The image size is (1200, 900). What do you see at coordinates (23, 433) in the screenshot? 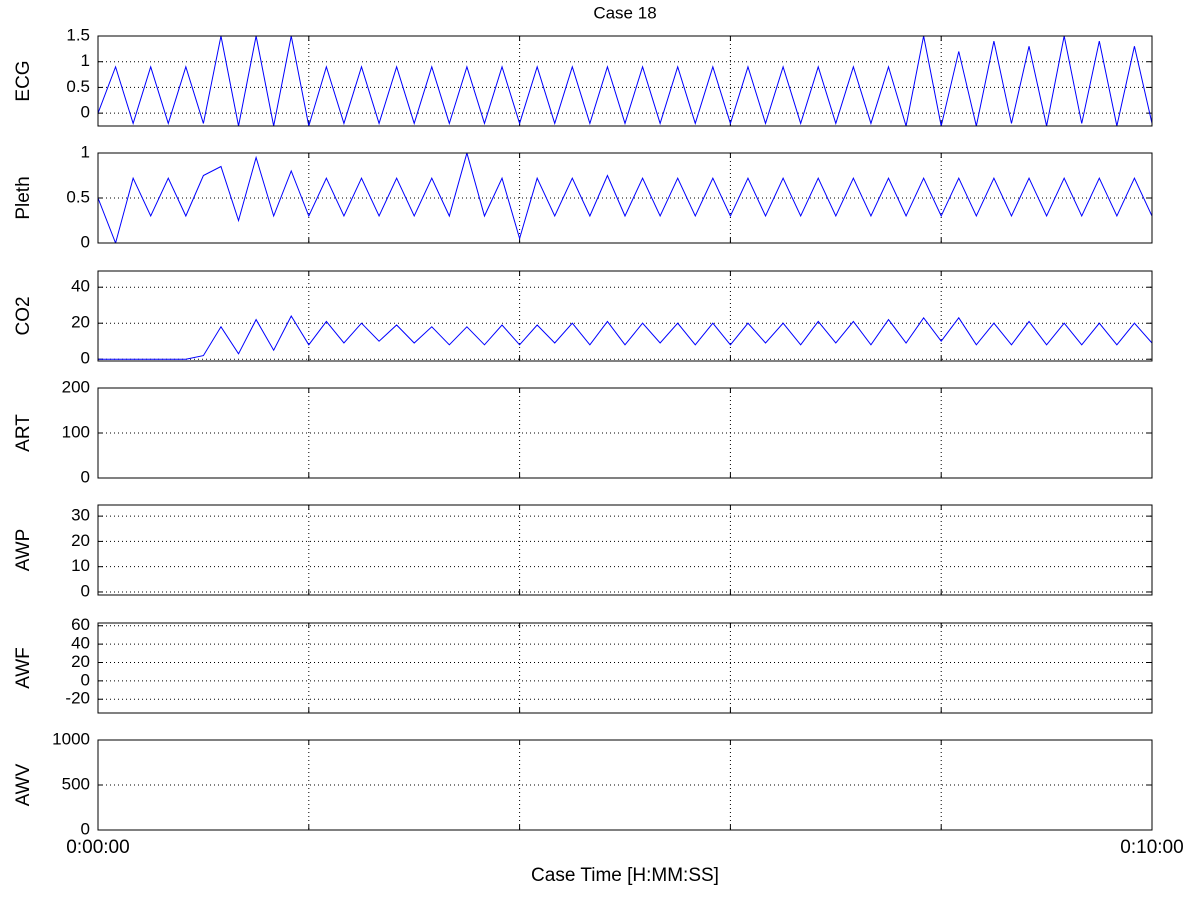
I see `y-axis-label: ART` at bounding box center [23, 433].